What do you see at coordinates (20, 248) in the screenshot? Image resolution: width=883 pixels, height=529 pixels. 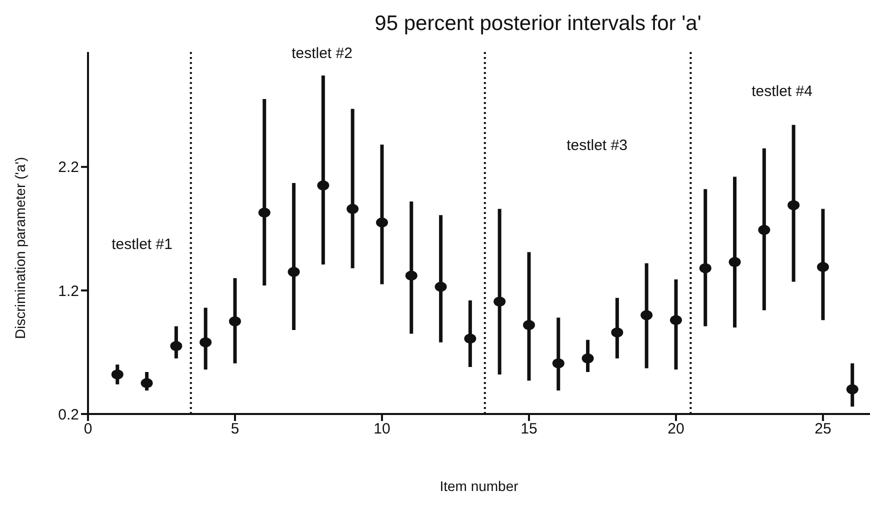 I see `y-axis-title: Discrimination parameter ('a')` at bounding box center [20, 248].